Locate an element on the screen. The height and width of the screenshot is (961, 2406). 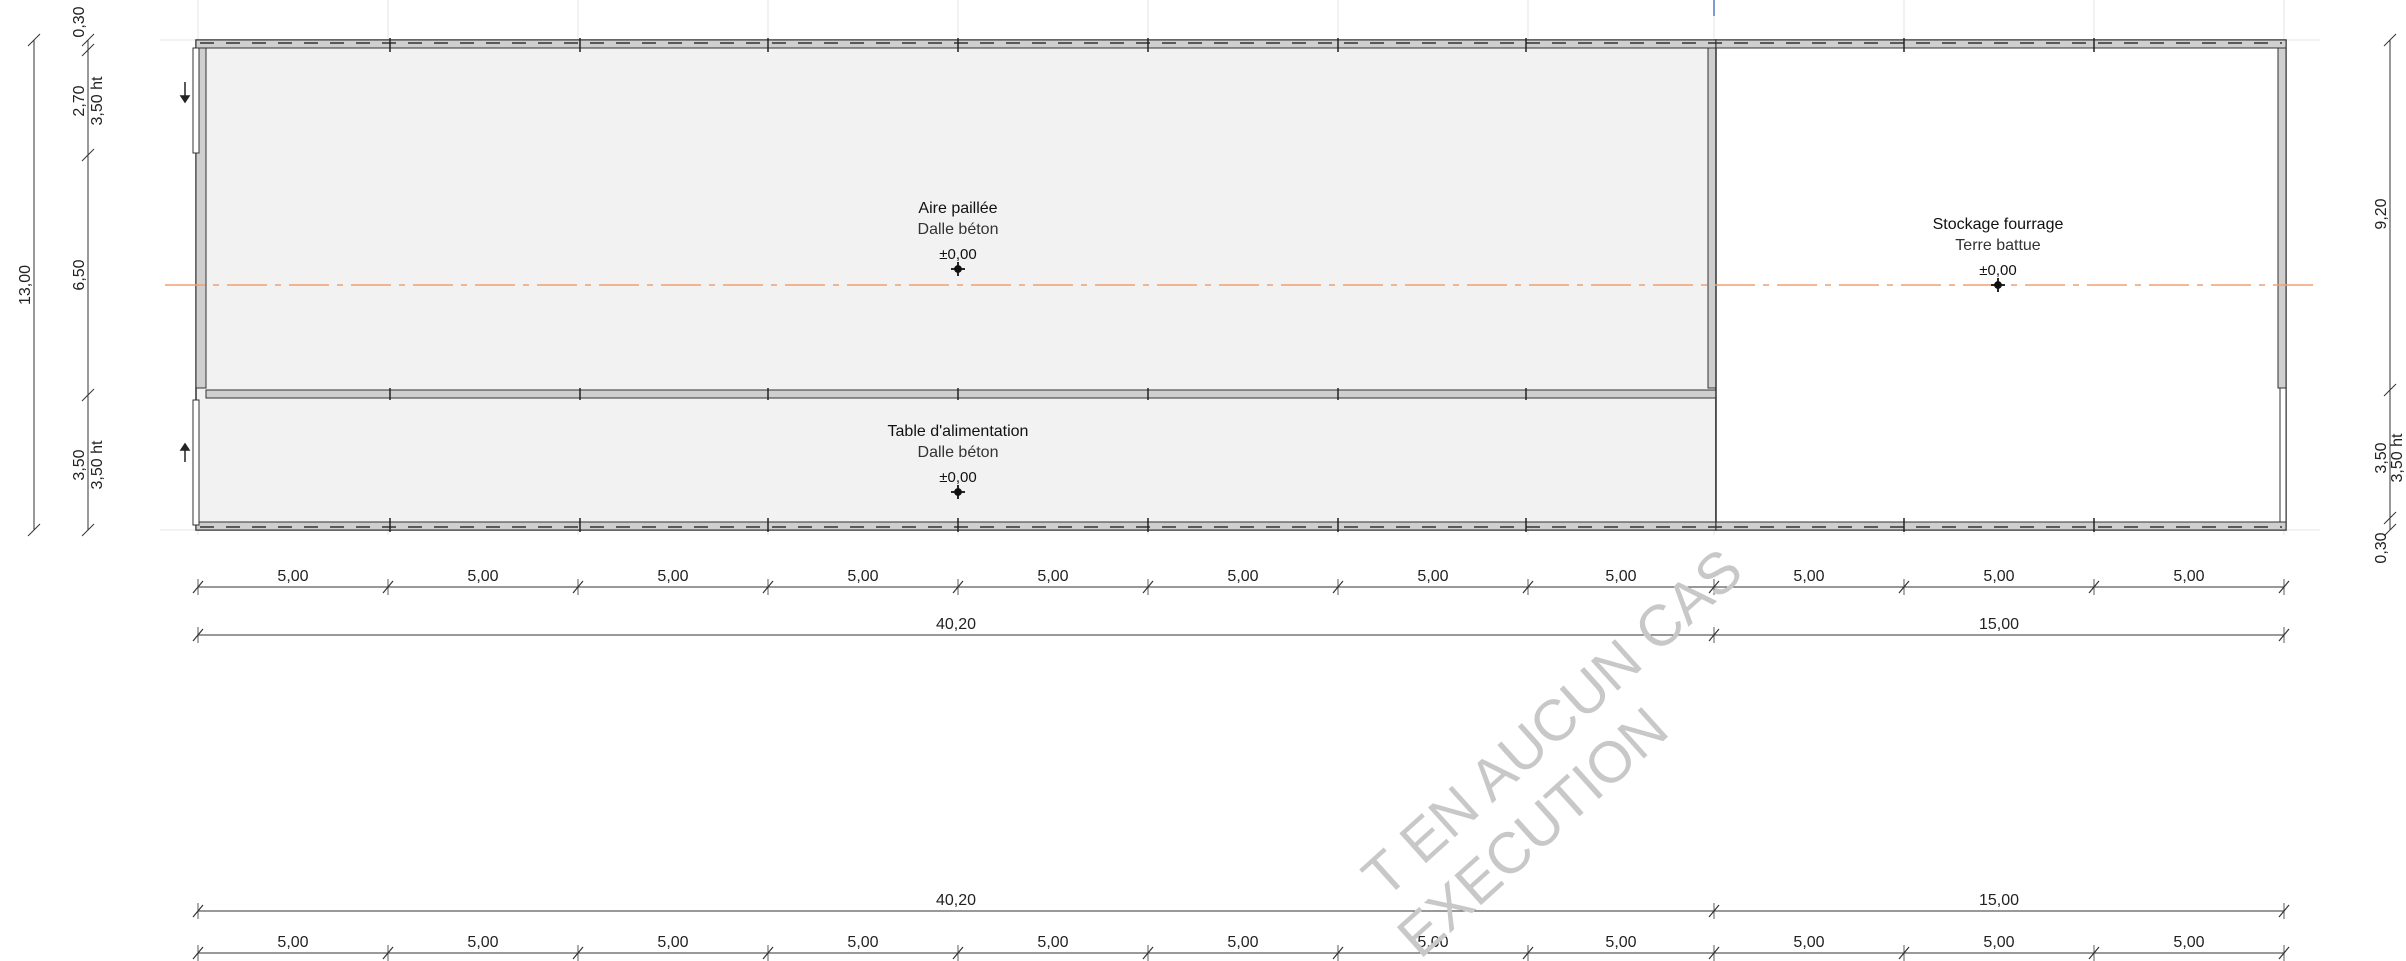
total-dim-bottom-left-label: 40,20 is located at coordinates (956, 900).